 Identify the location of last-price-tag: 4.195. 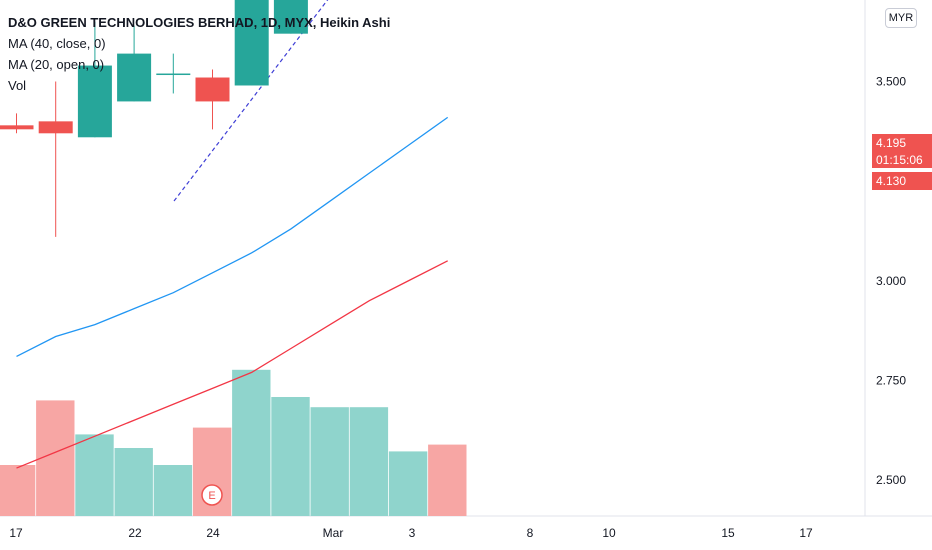
(902, 143).